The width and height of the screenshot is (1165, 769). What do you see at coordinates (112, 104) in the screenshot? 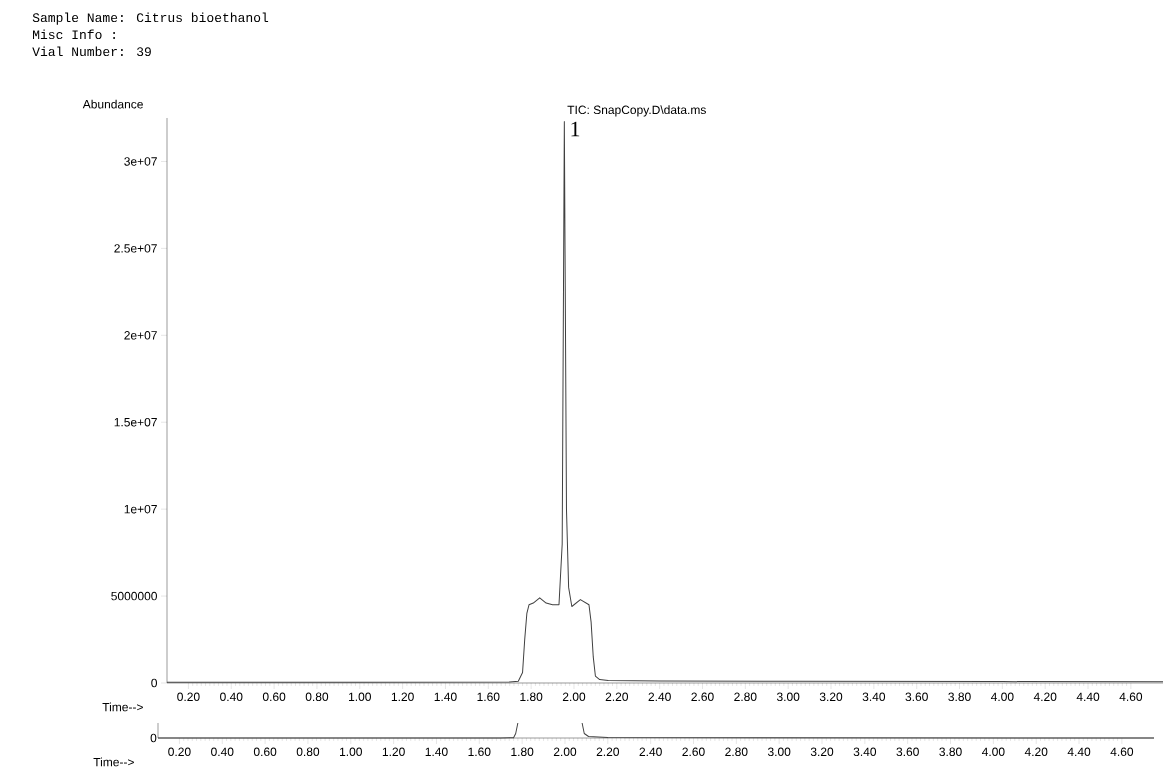
I see `y-axis-title: Abundance` at bounding box center [112, 104].